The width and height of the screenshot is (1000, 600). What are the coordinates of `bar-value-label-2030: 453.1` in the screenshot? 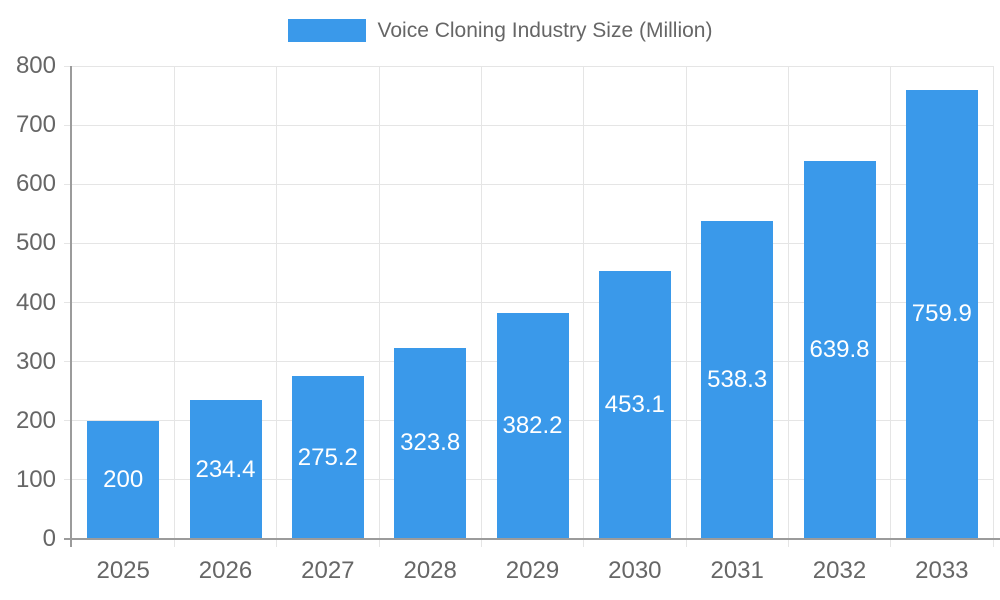 It's located at (634, 405).